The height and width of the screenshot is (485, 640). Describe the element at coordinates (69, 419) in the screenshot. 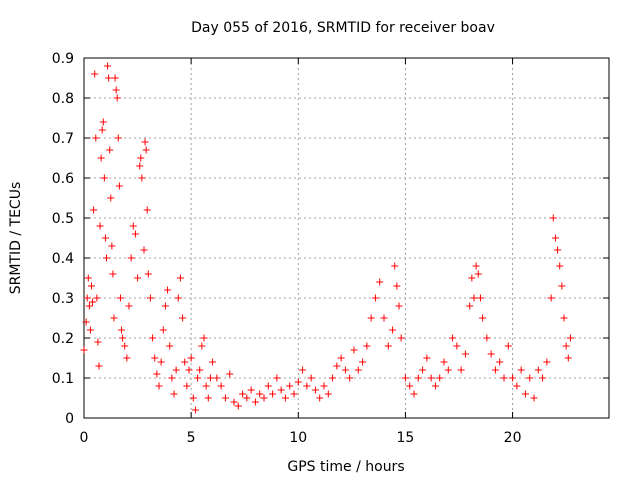

I see `y-tick-label: 0` at that location.